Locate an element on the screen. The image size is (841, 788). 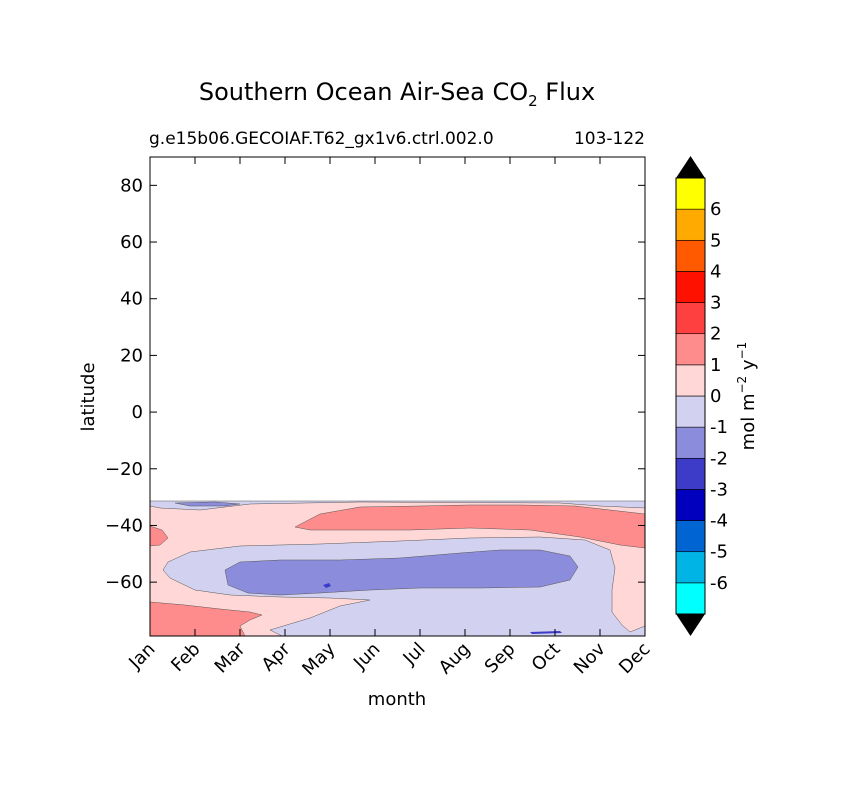
title-main: Southern Ocean Air-Sea CO is located at coordinates (363, 92).